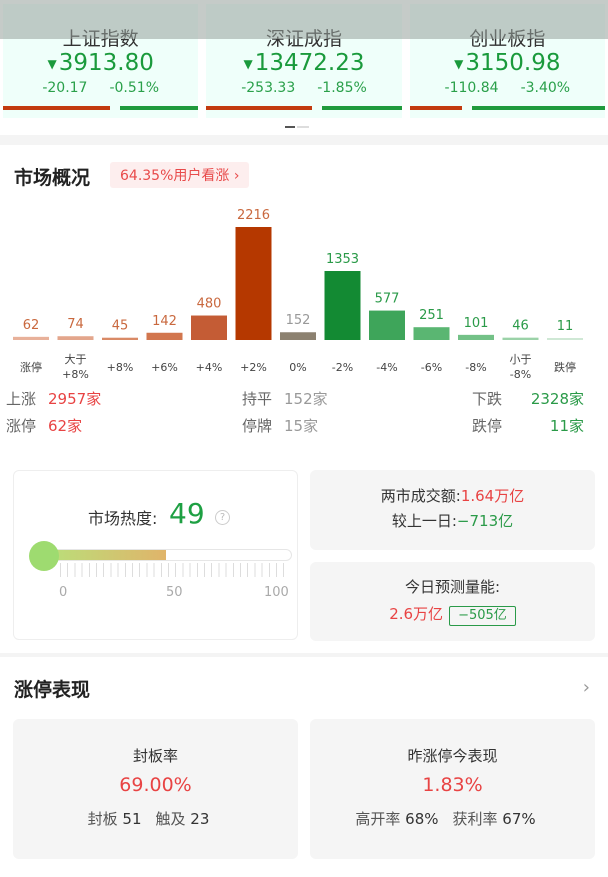 The image size is (608, 877). What do you see at coordinates (452, 510) in the screenshot?
I see `turnover-card: 两市成交额:1.64万亿 较上一日:−713亿` at bounding box center [452, 510].